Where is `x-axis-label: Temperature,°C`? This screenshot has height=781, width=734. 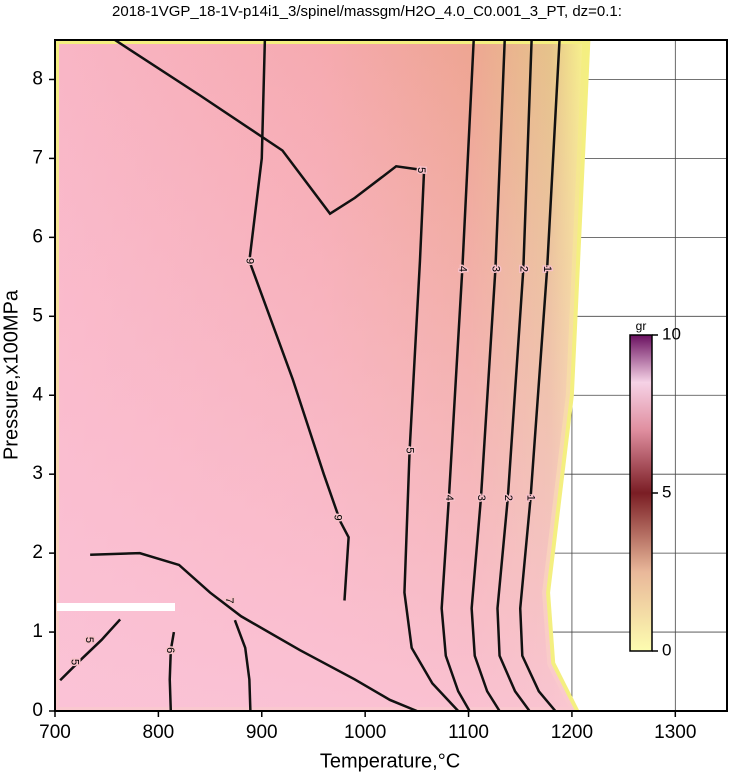 x-axis-label: Temperature,°C is located at coordinates (390, 761).